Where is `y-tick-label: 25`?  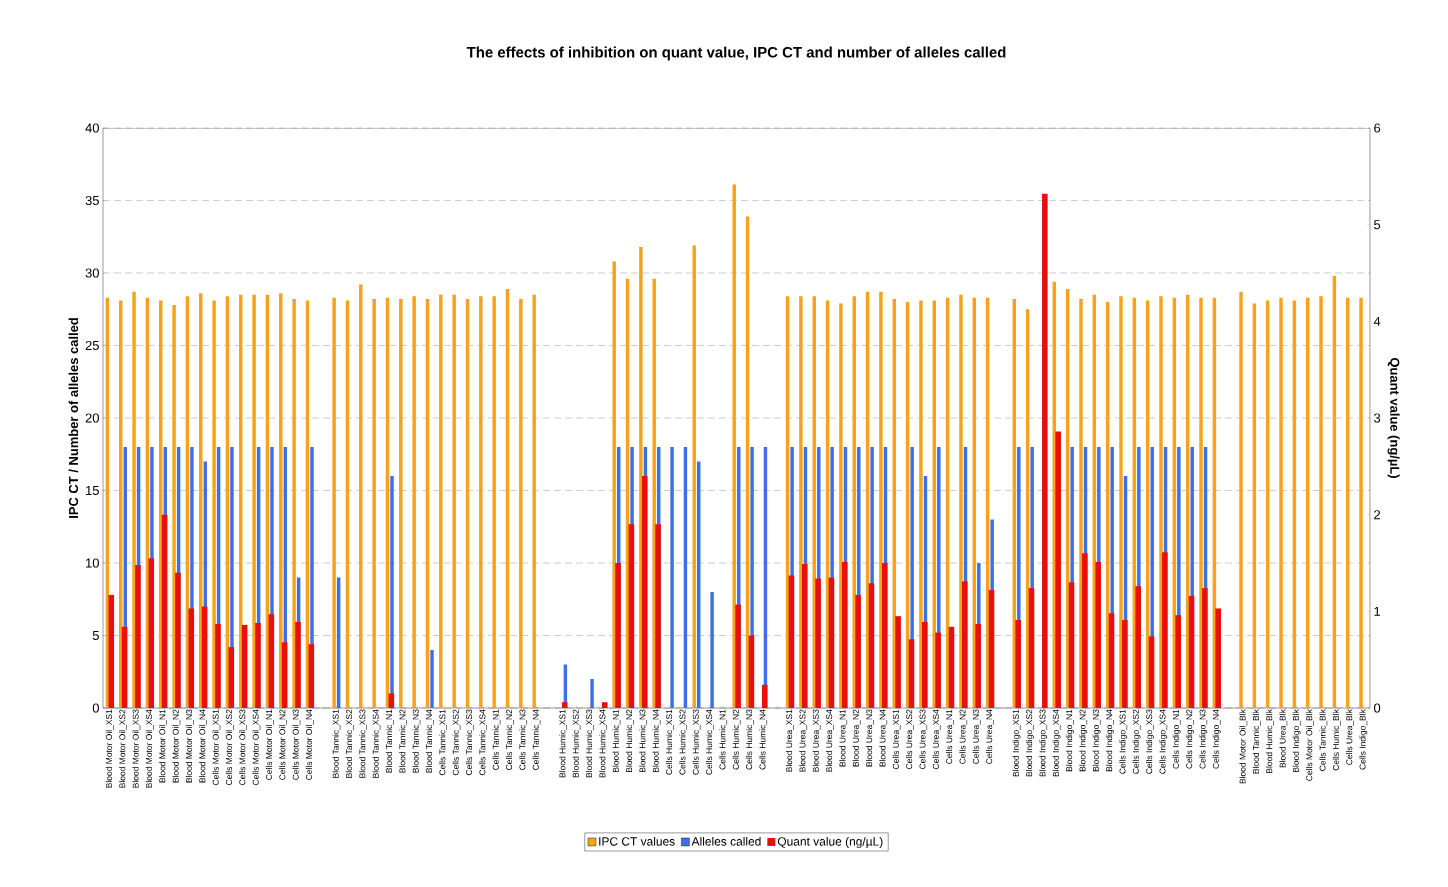 y-tick-label: 25 is located at coordinates (92, 345).